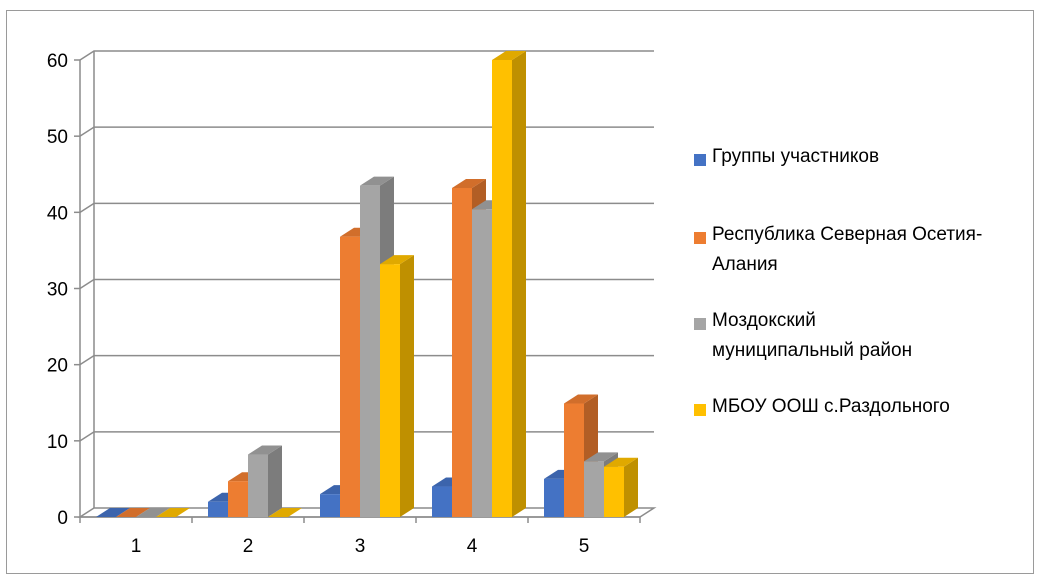  Describe the element at coordinates (136, 546) in the screenshot. I see `x-tick-label: 1` at that location.